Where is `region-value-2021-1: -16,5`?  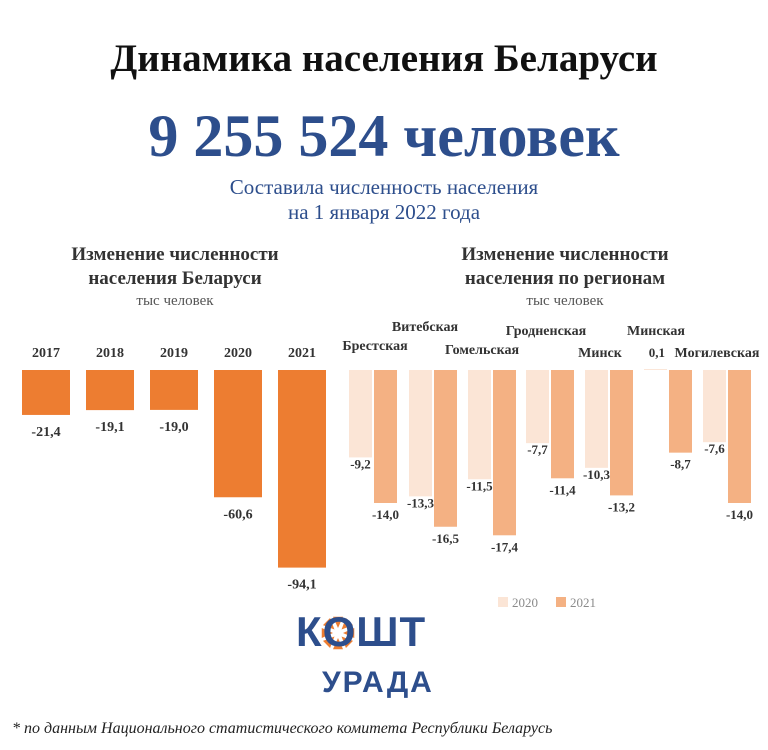
region-value-2021-1: -16,5 is located at coordinates (446, 538).